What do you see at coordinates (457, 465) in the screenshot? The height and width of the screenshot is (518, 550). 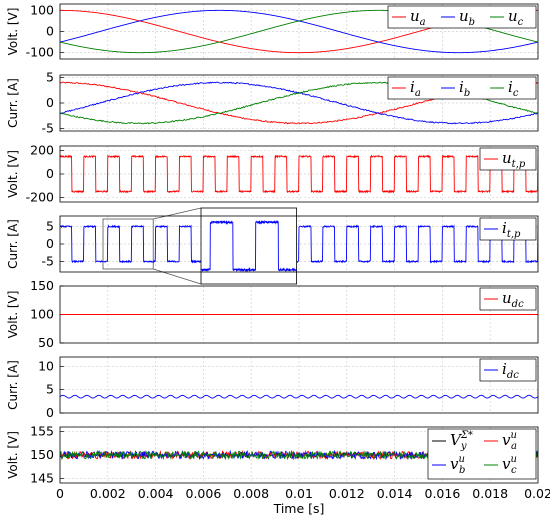 I see `legend-label-v_b^u: vu b` at bounding box center [457, 465].